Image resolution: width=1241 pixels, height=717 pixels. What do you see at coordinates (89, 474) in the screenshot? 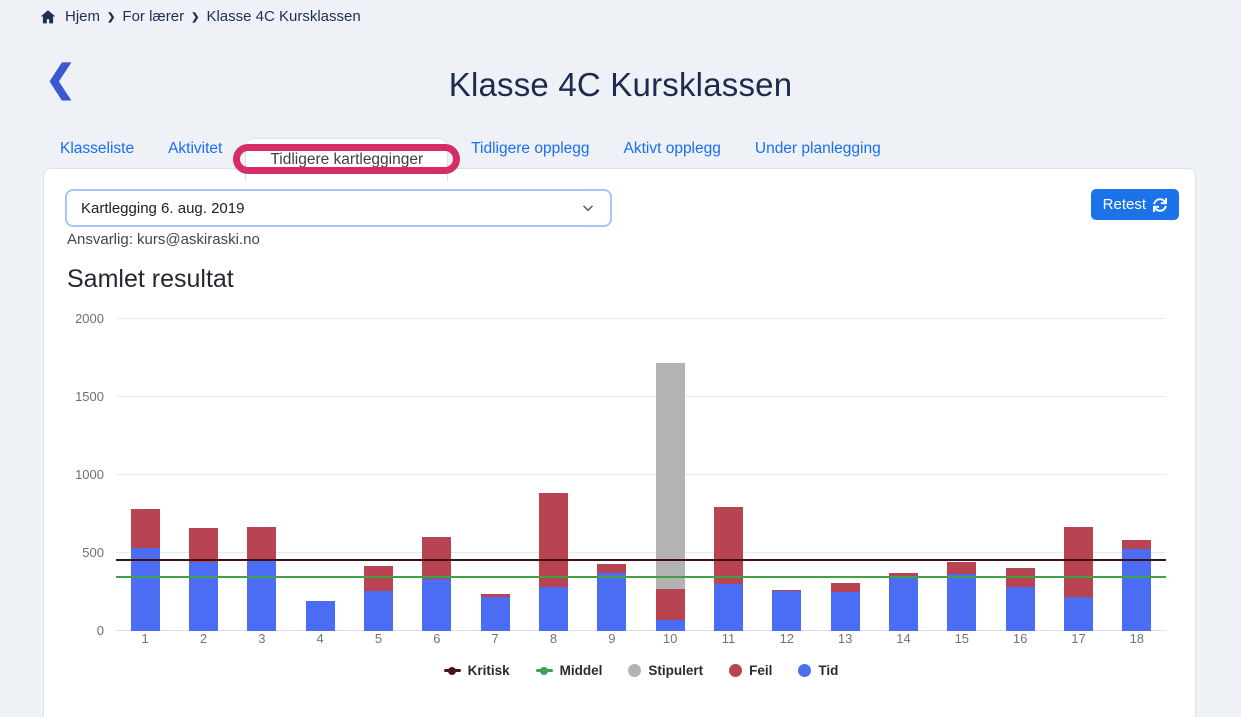
I see `y-axis-label: 1000` at bounding box center [89, 474].